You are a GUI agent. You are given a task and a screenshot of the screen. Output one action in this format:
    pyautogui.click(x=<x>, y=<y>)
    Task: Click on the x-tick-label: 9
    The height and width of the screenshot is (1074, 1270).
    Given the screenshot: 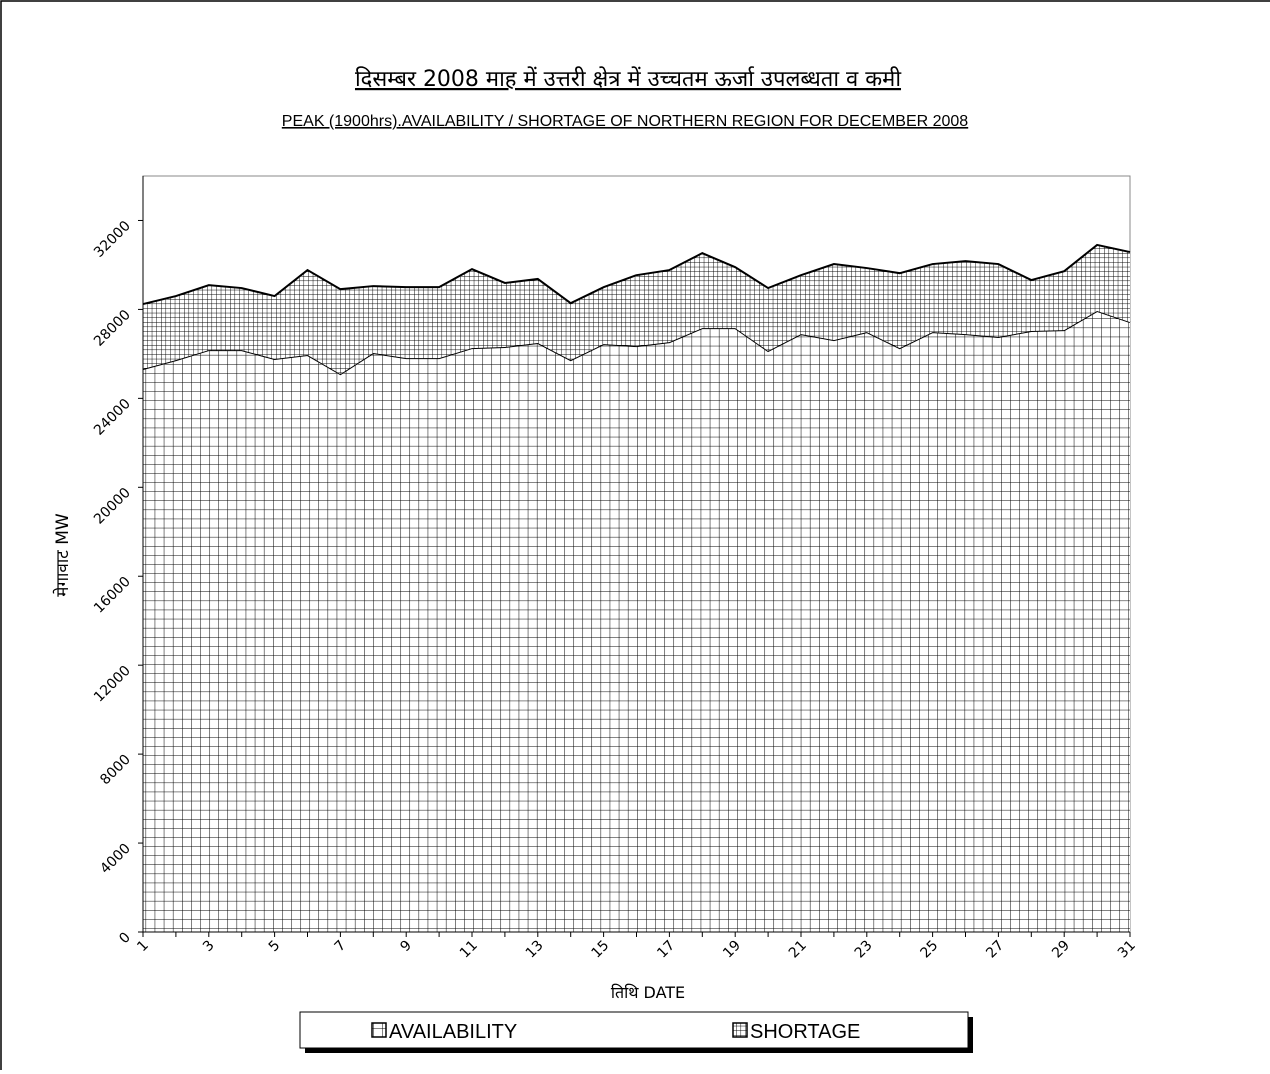 What is the action you would take?
    pyautogui.click(x=406, y=947)
    